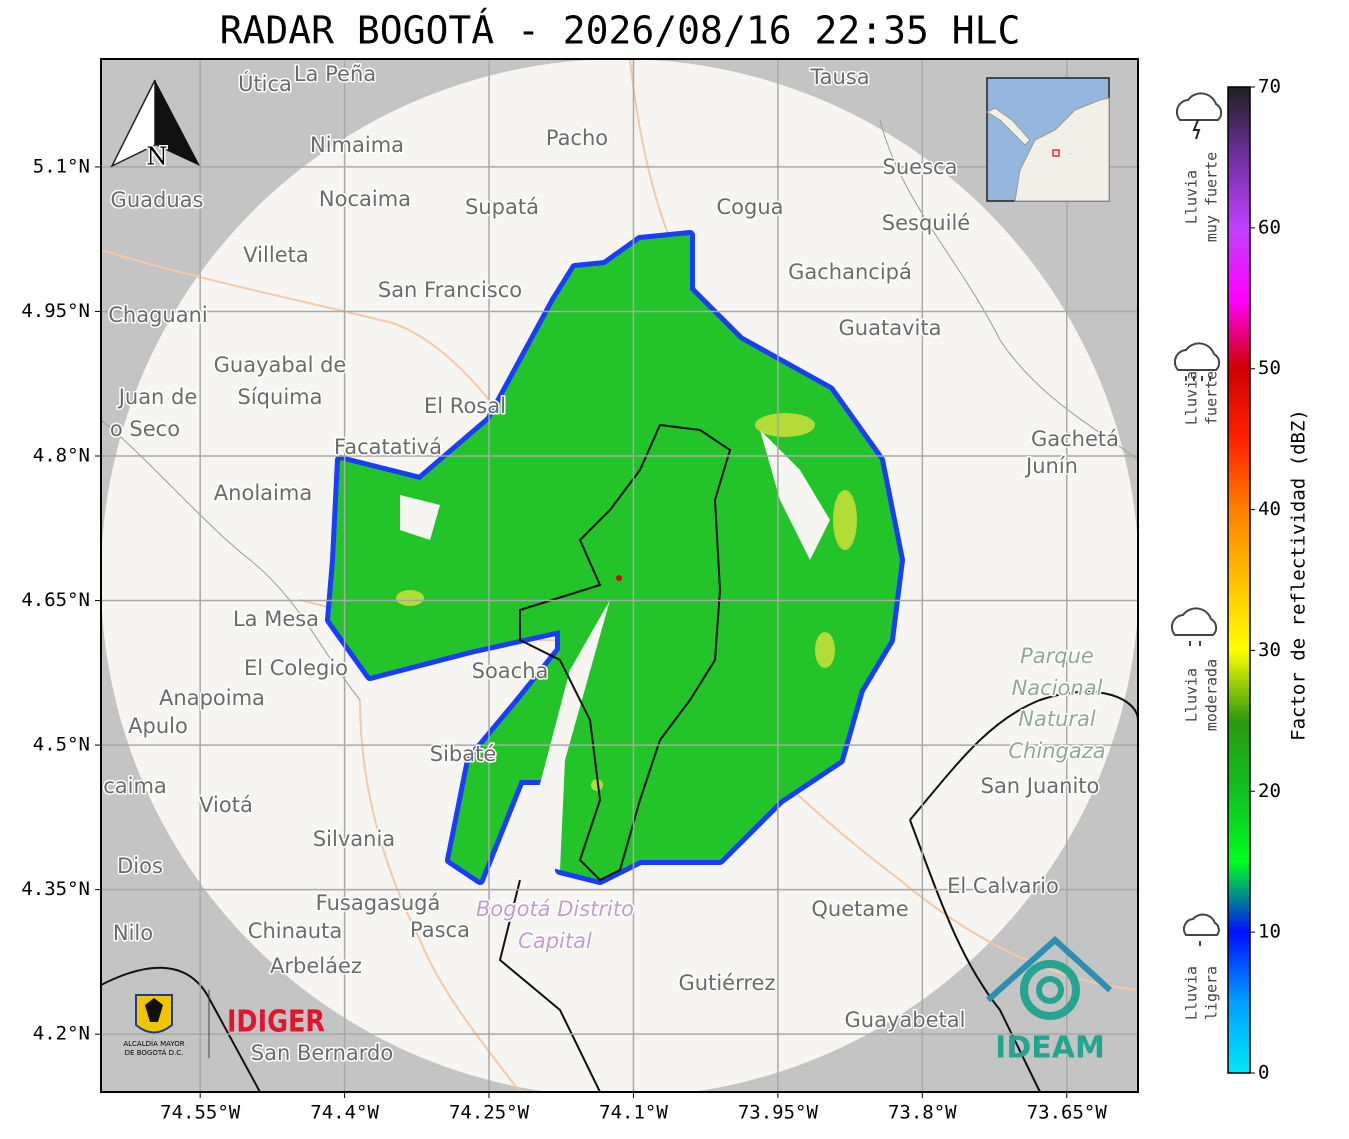 This screenshot has height=1139, width=1349. Describe the element at coordinates (502, 207) in the screenshot. I see `place-label: Supatá` at that location.